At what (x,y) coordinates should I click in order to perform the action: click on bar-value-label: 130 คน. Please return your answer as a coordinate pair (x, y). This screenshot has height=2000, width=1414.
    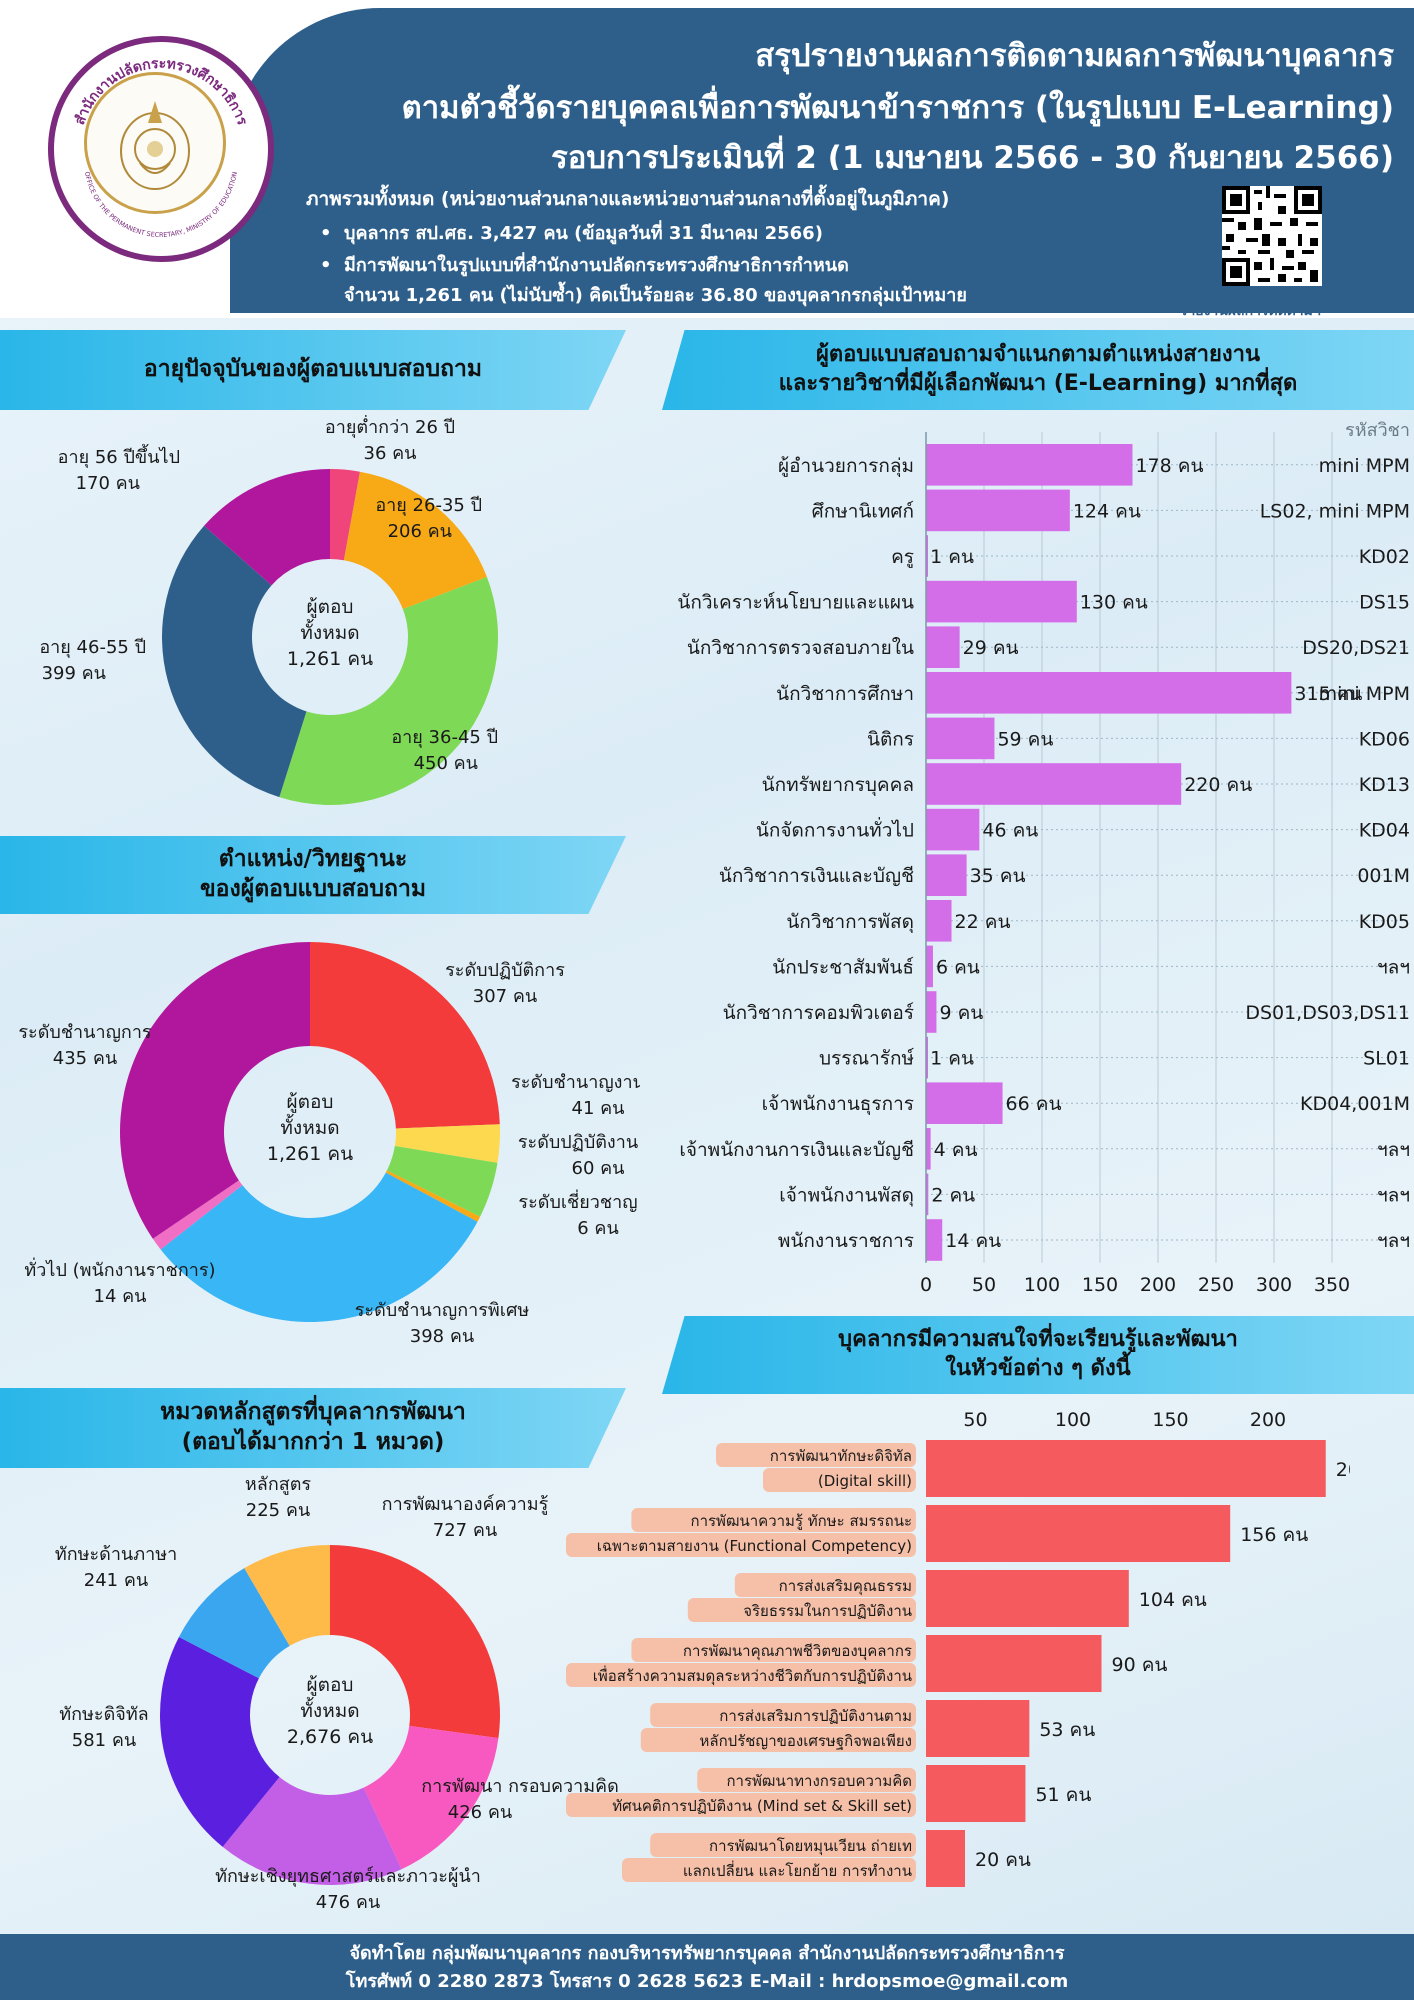
    Looking at the image, I should click on (1114, 603).